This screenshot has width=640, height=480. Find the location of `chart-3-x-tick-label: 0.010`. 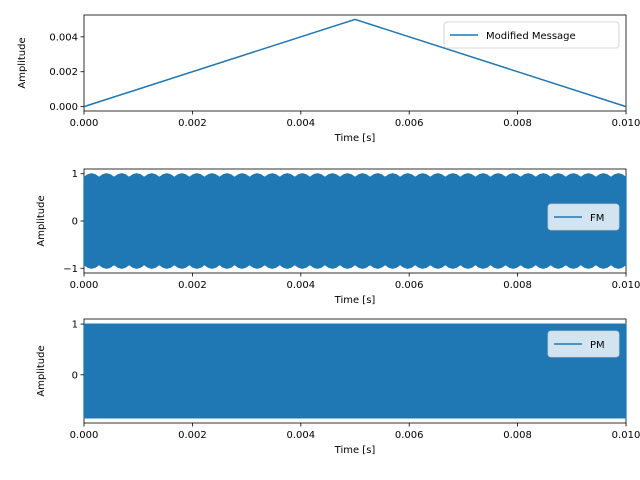

chart-3-x-tick-label: 0.010 is located at coordinates (626, 435).